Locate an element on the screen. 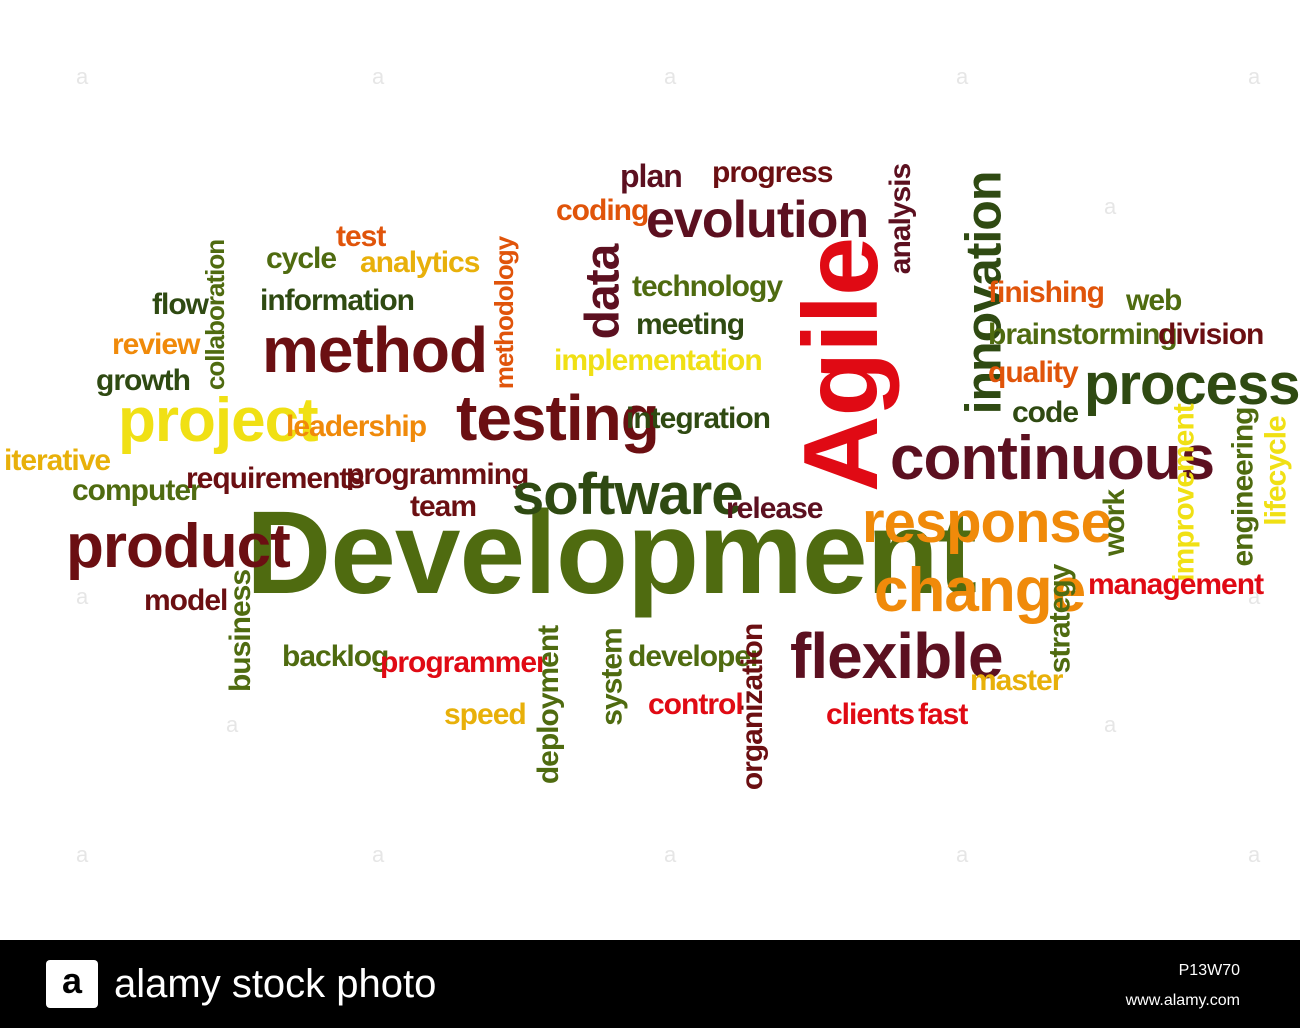 This screenshot has height=1028, width=1300. word: progress is located at coordinates (772, 172).